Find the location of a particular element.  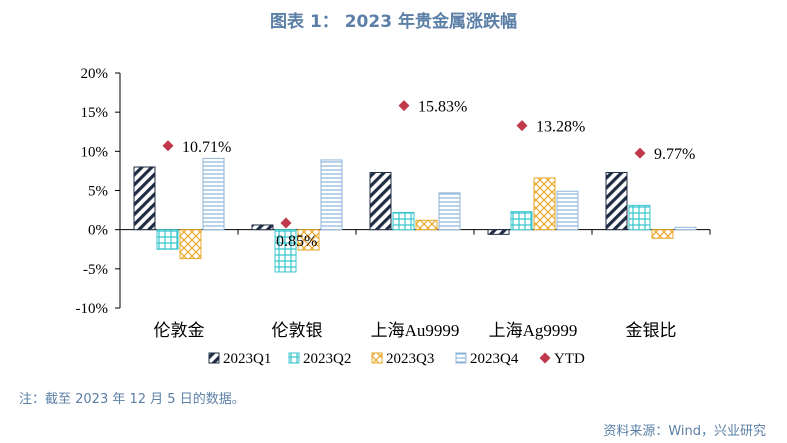

x-category-label: 伦敦金 is located at coordinates (179, 330).